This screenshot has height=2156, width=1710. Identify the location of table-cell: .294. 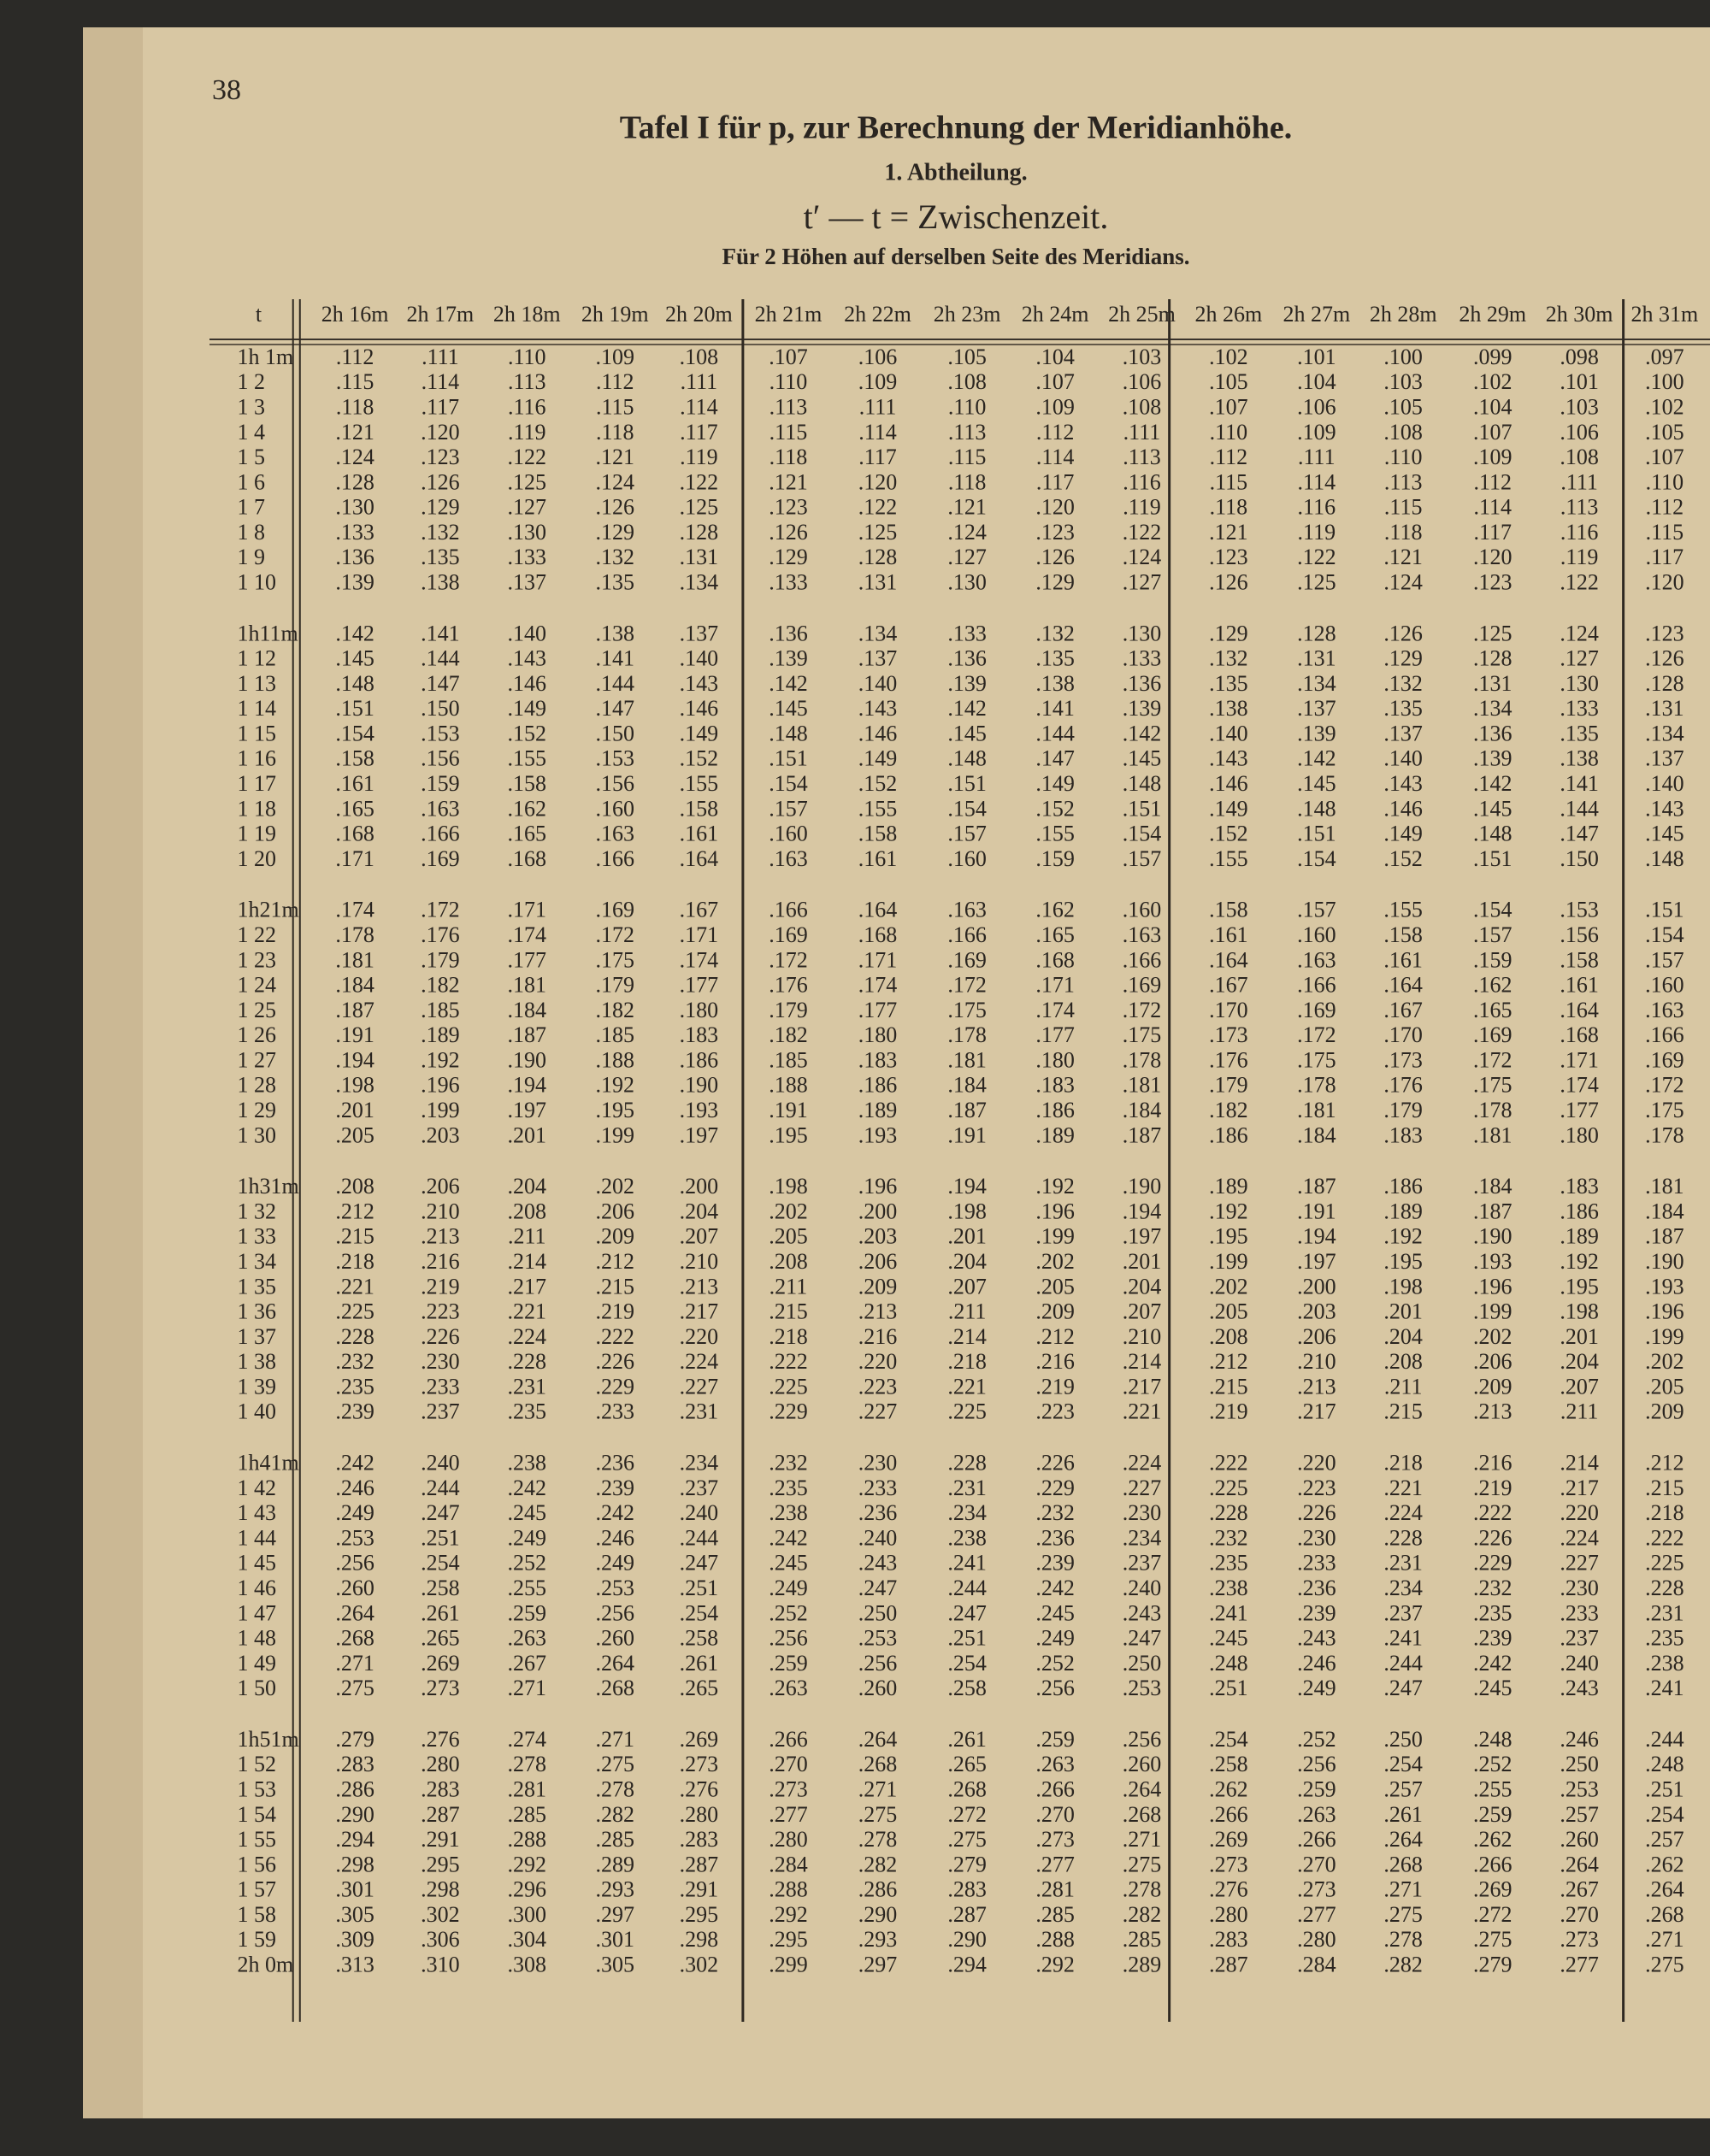
(967, 1965).